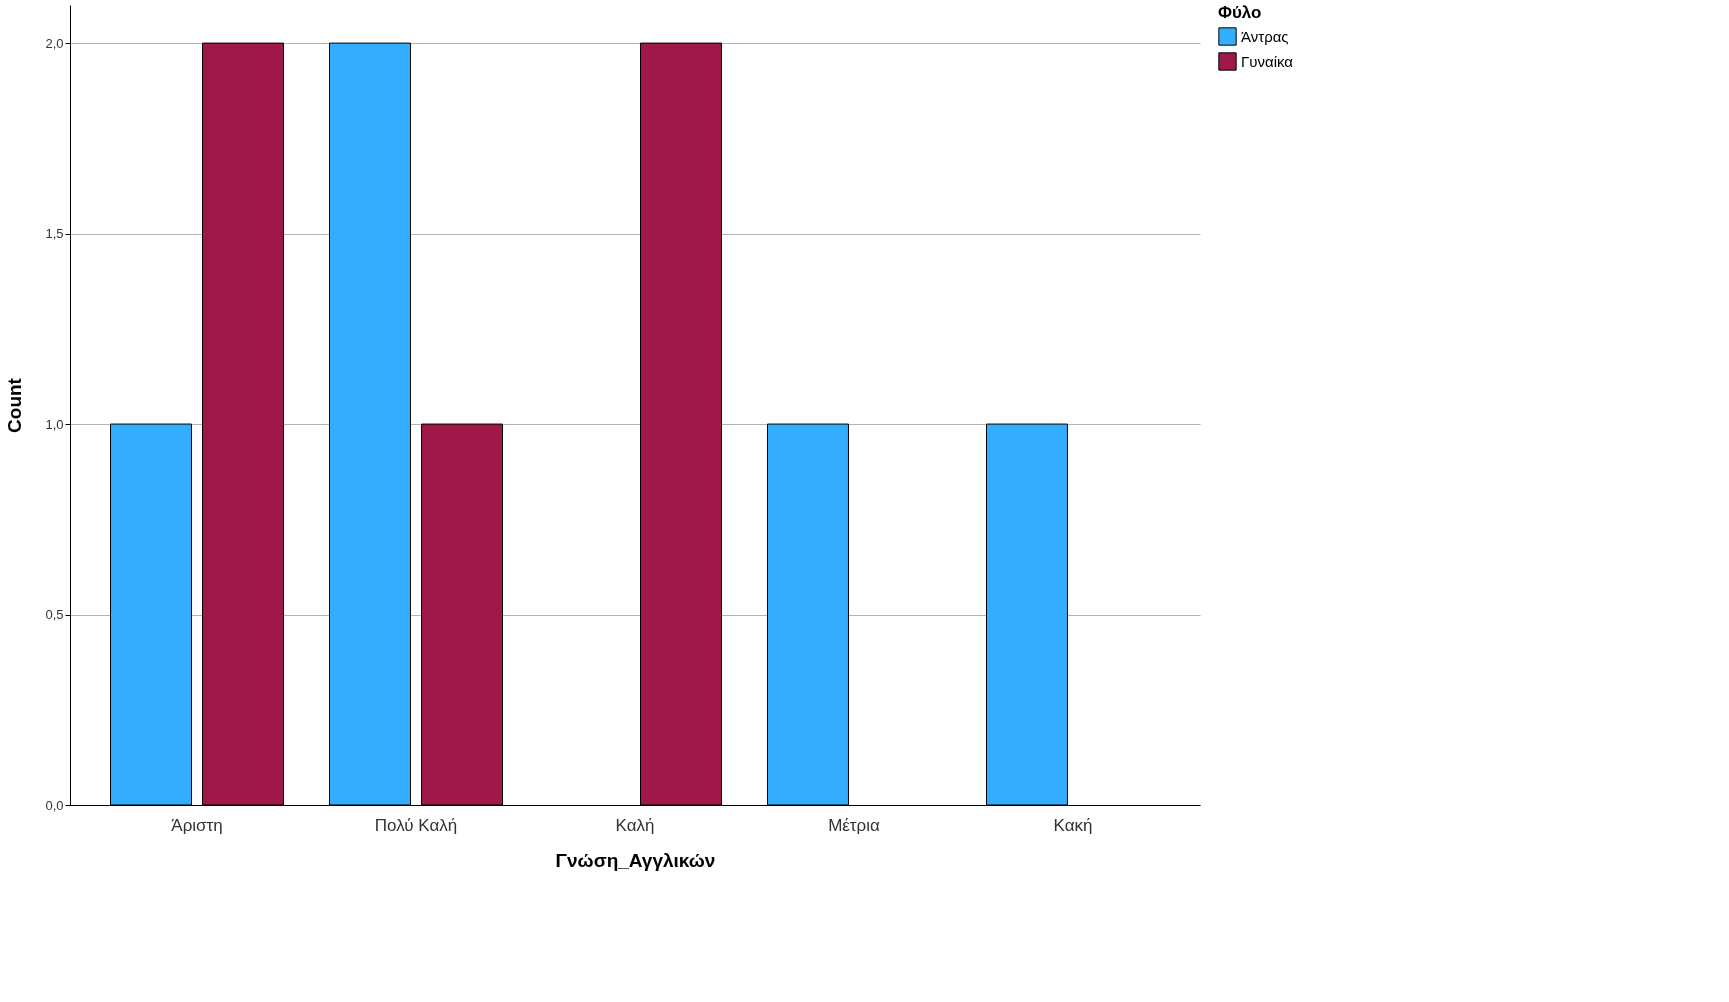  Describe the element at coordinates (1265, 36) in the screenshot. I see `legend-label: Άντρας` at that location.